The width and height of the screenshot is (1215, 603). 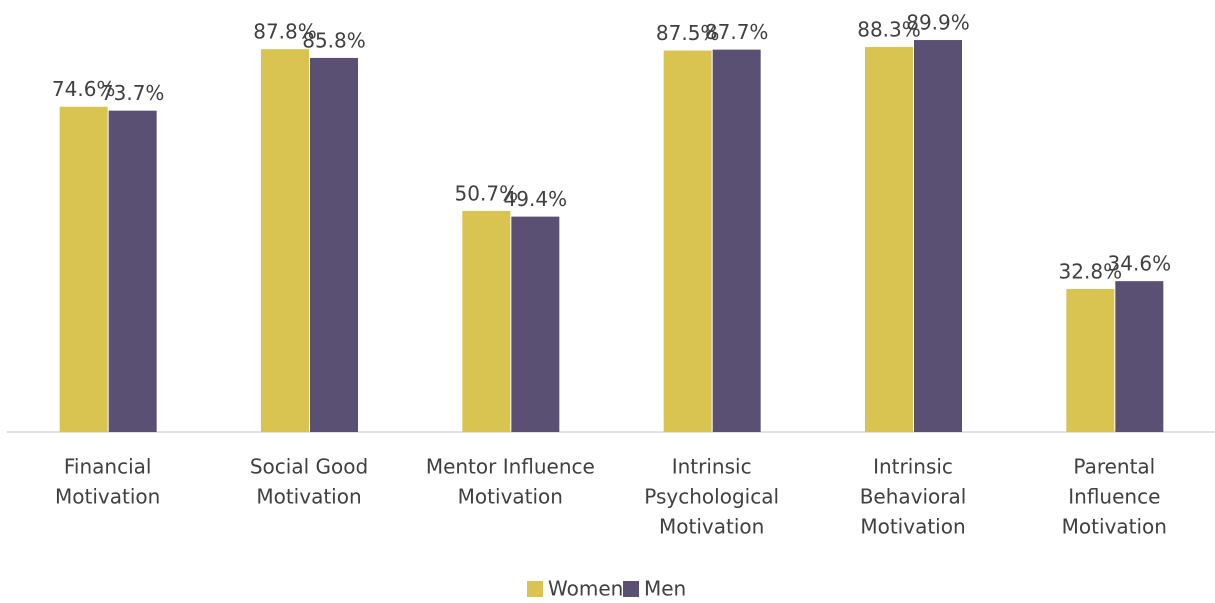 I want to click on data-label: 50.7%, so click(x=487, y=193).